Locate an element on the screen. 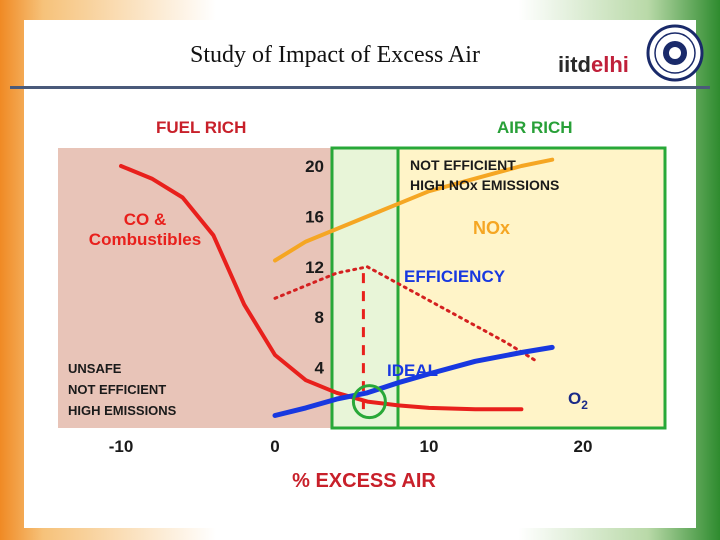  o2-subscript: 2 is located at coordinates (584, 405).